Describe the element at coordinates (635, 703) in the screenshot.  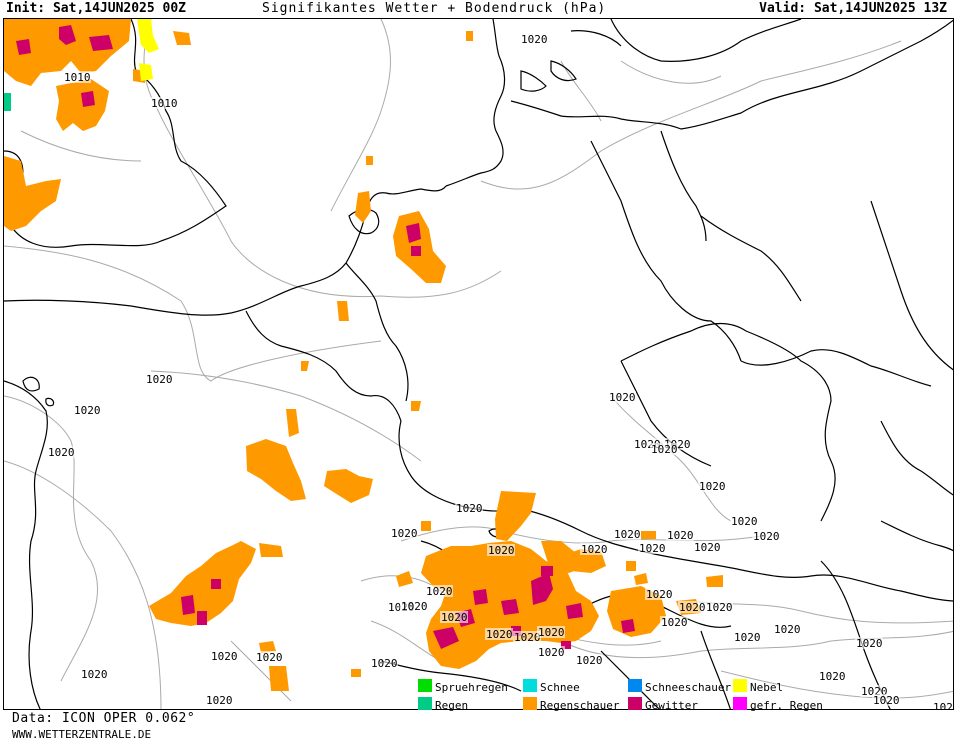
I see `legend-swatch-gewitter` at that location.